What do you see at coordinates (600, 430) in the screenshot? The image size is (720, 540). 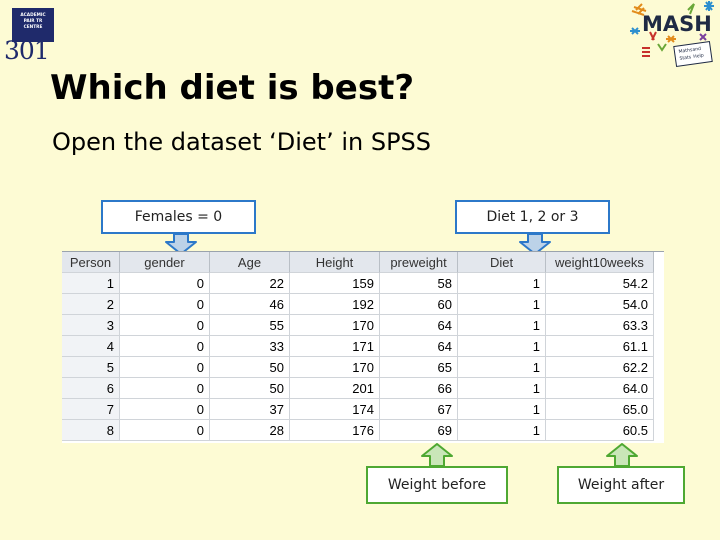 I see `cell-weight10weeks: 60.5` at bounding box center [600, 430].